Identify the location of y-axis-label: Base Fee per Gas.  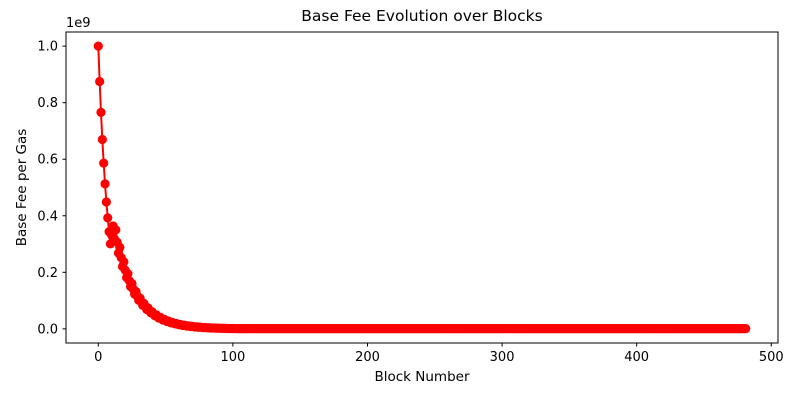
(22, 188).